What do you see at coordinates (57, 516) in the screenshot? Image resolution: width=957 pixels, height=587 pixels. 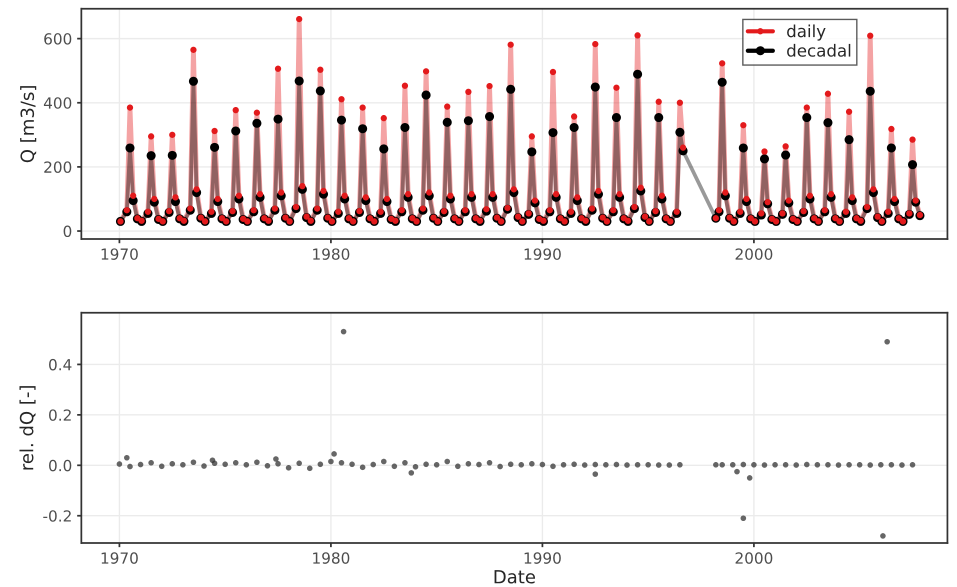 I see `y-tick-label: -0.2` at bounding box center [57, 516].